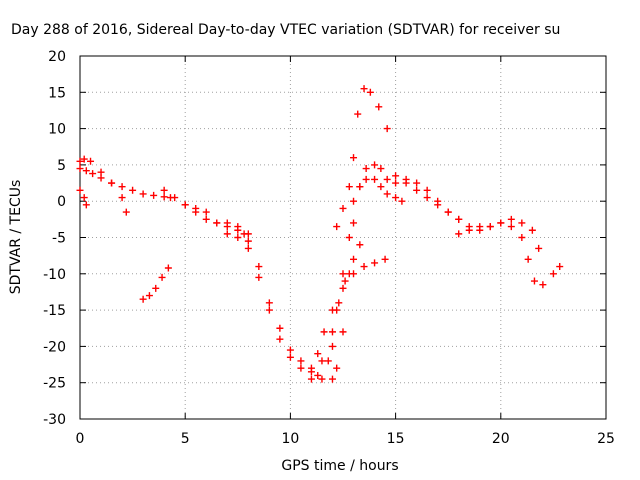 This screenshot has width=640, height=480. Describe the element at coordinates (185, 439) in the screenshot. I see `x-tick-label: 5` at that location.